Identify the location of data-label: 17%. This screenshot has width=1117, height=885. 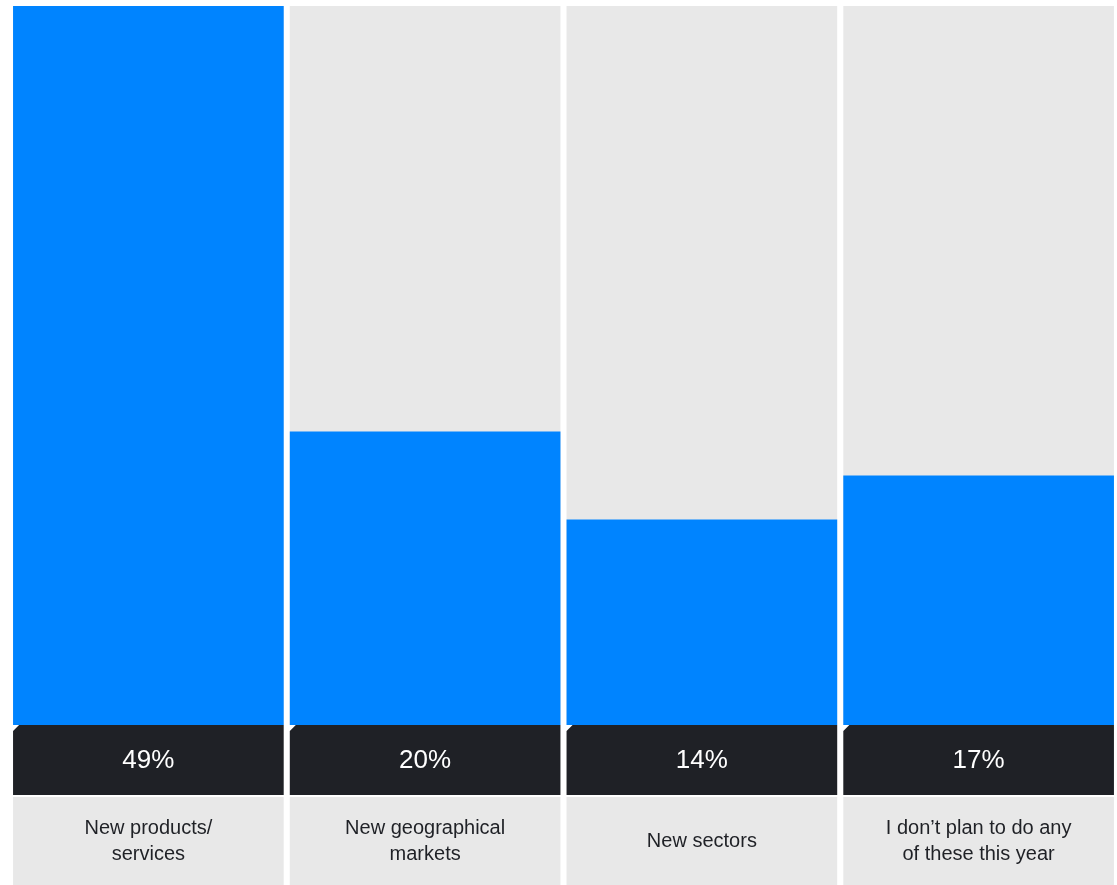
(978, 759).